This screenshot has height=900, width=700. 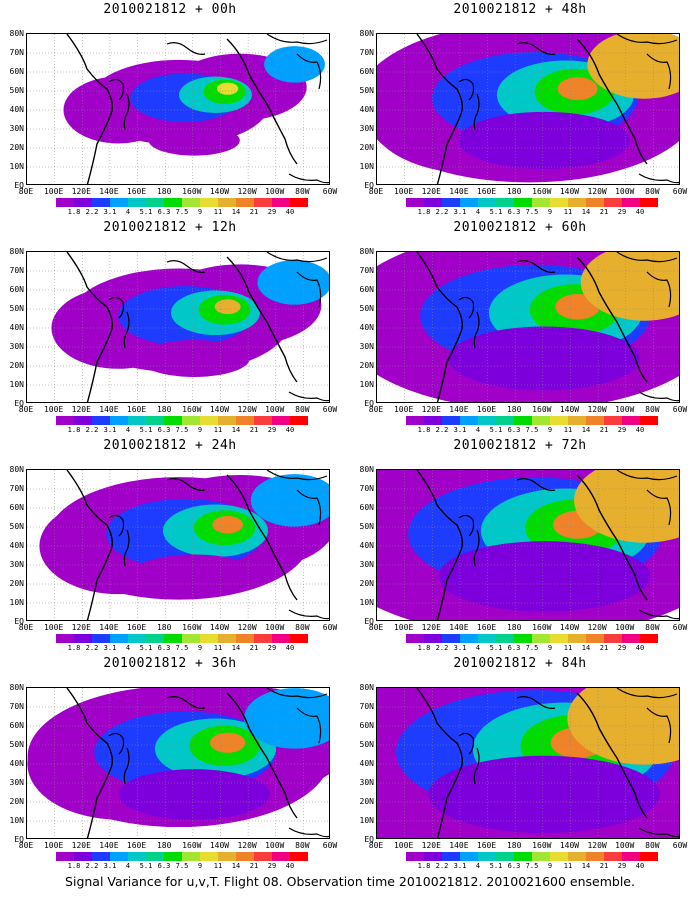 I want to click on colorbar-label: 21, so click(x=254, y=430).